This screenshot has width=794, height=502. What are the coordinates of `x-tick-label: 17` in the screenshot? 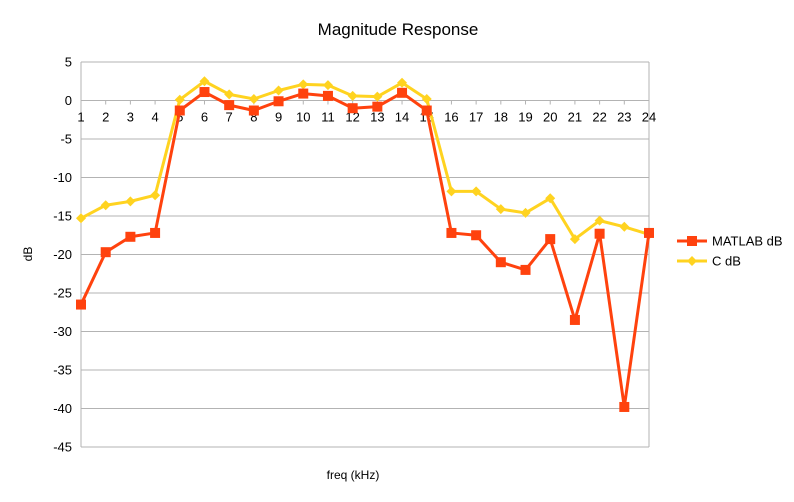 It's located at (476, 117).